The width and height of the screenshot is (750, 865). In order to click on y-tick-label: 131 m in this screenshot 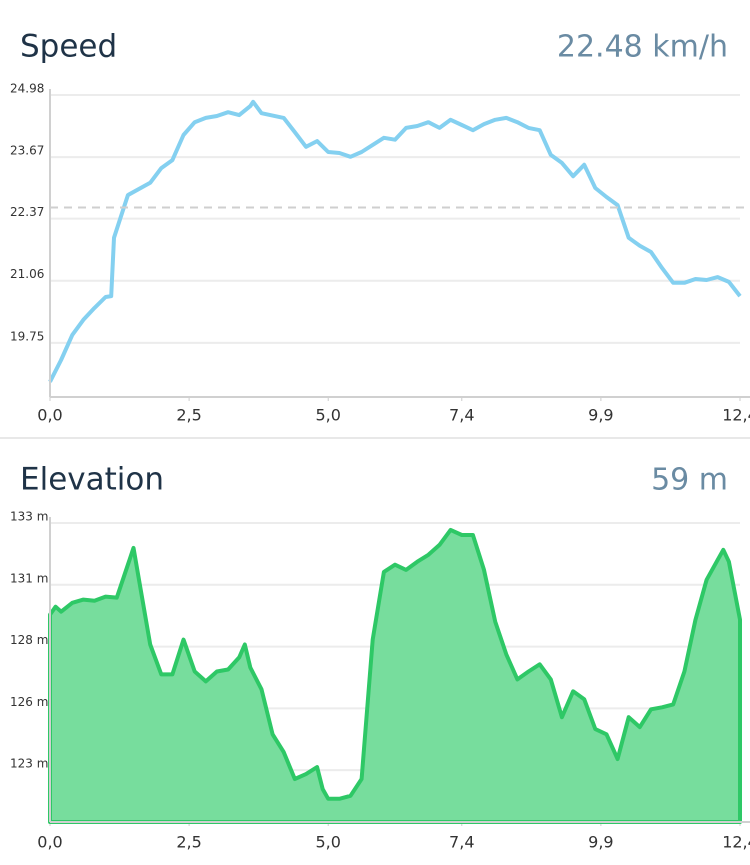, I will do `click(29, 578)`.